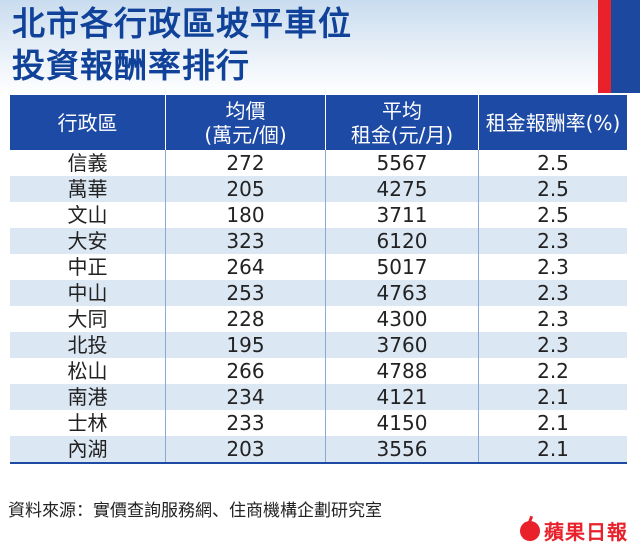  I want to click on cell-avg-price: 228, so click(245, 319).